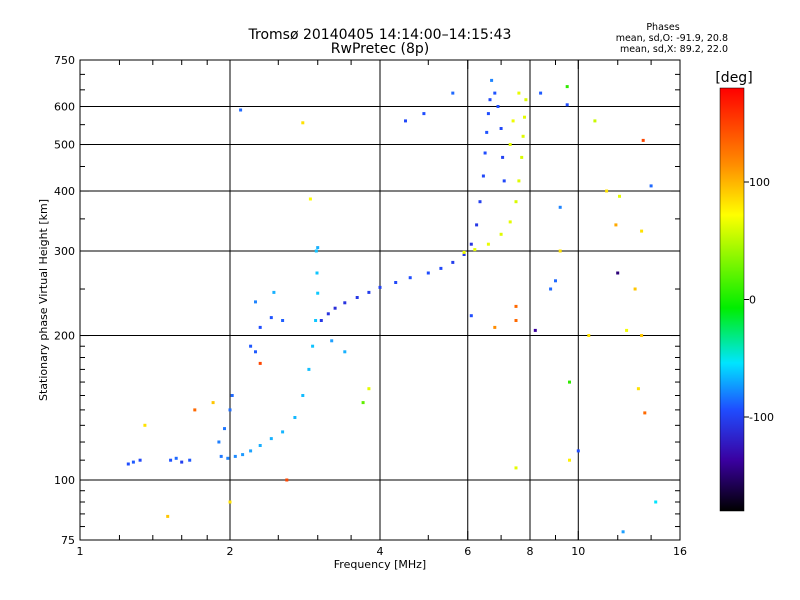 The height and width of the screenshot is (600, 800). I want to click on colorbar-tick-label: 0, so click(752, 300).